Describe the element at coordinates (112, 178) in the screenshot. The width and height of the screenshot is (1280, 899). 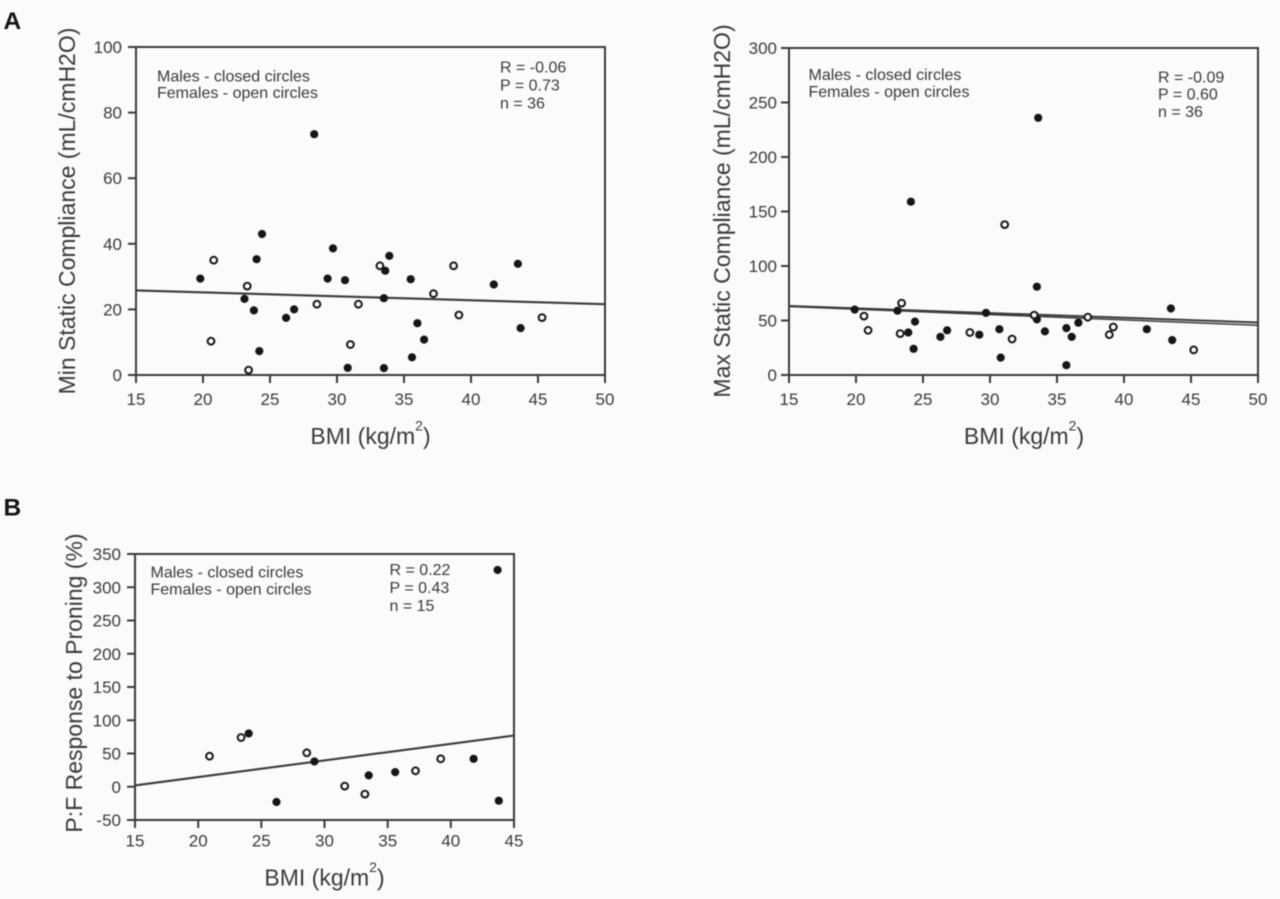
I see `svg-text: 60` at that location.